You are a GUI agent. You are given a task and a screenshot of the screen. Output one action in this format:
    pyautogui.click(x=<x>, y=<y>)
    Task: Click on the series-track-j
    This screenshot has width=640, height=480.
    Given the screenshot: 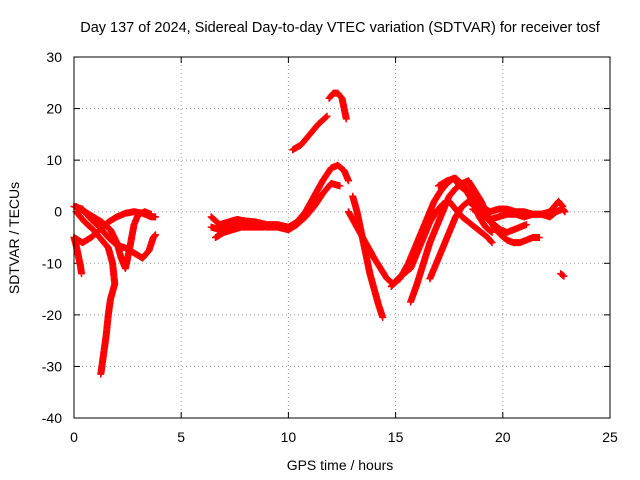 What is the action you would take?
    pyautogui.click(x=337, y=106)
    